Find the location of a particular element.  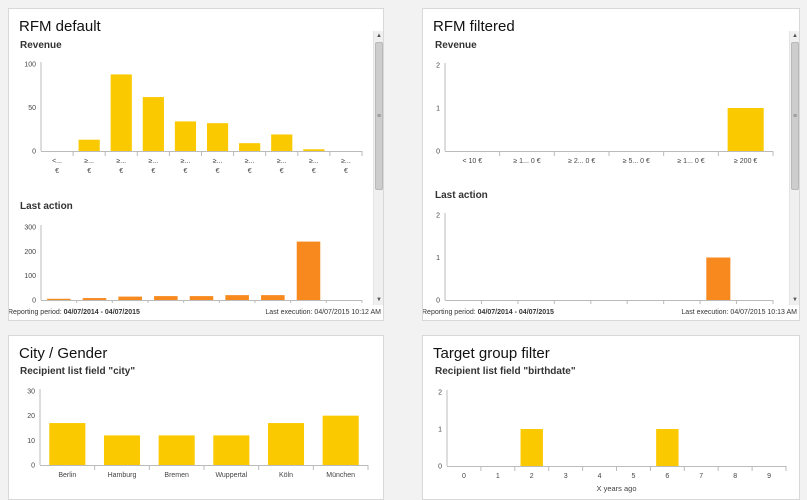

x-tick-label: 3 is located at coordinates (566, 476).